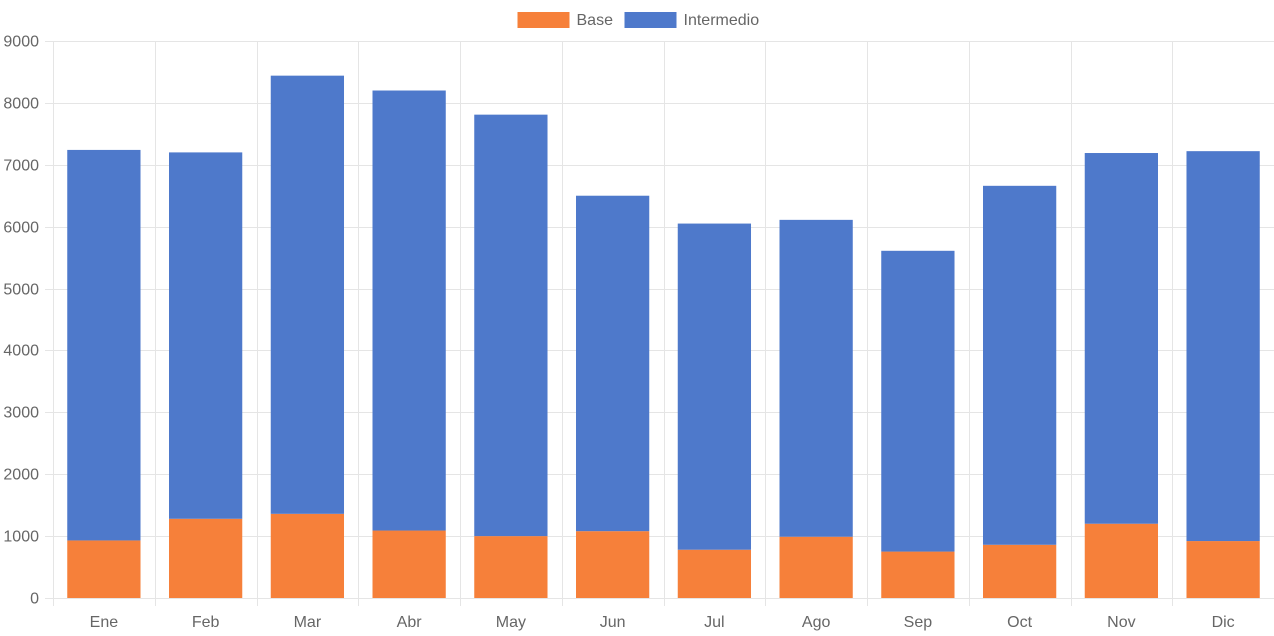 The image size is (1274, 636). What do you see at coordinates (714, 573) in the screenshot?
I see `bar-base-jul` at bounding box center [714, 573].